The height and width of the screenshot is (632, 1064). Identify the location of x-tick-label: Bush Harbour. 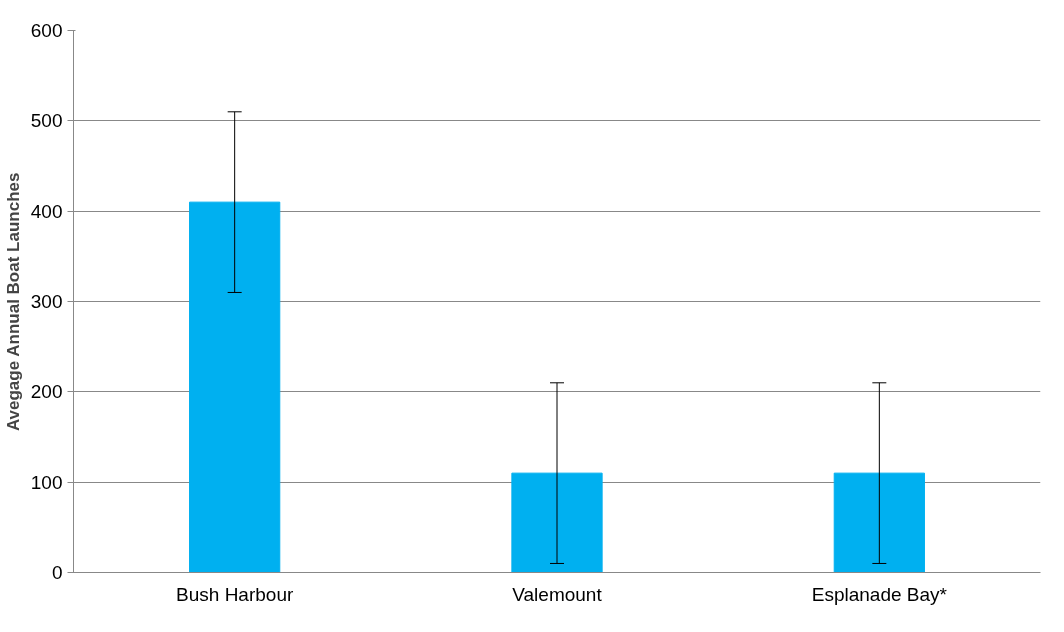
(235, 594).